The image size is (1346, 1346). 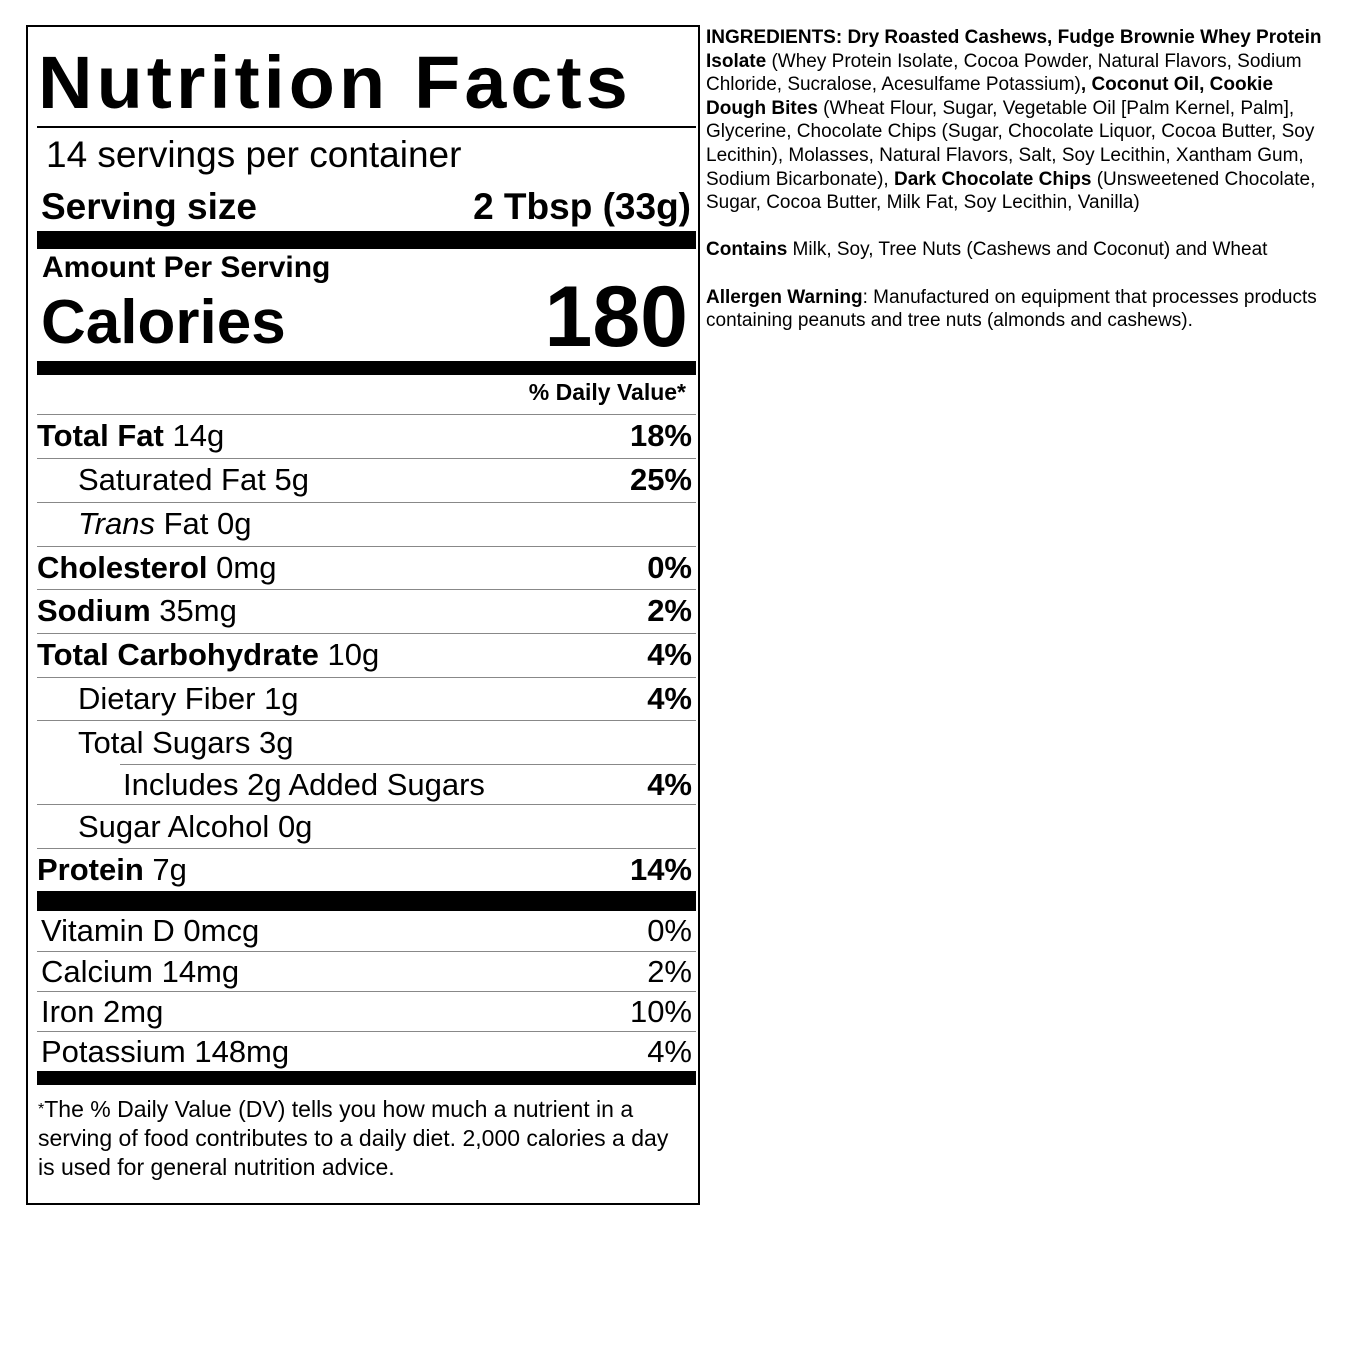 What do you see at coordinates (163, 322) in the screenshot?
I see `calories-label: Calories` at bounding box center [163, 322].